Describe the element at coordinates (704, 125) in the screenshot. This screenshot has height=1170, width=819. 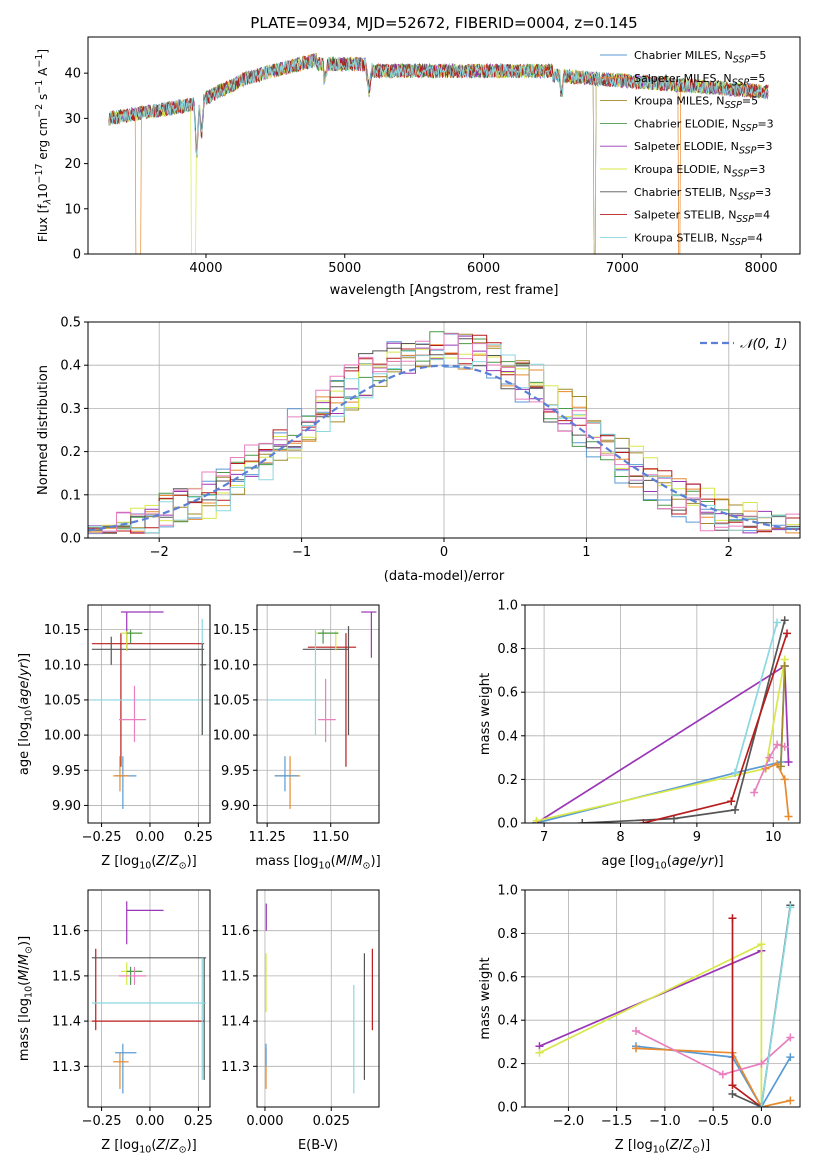
I see `legend-entry: Chabrier ELODIE, NSSP=3` at that location.